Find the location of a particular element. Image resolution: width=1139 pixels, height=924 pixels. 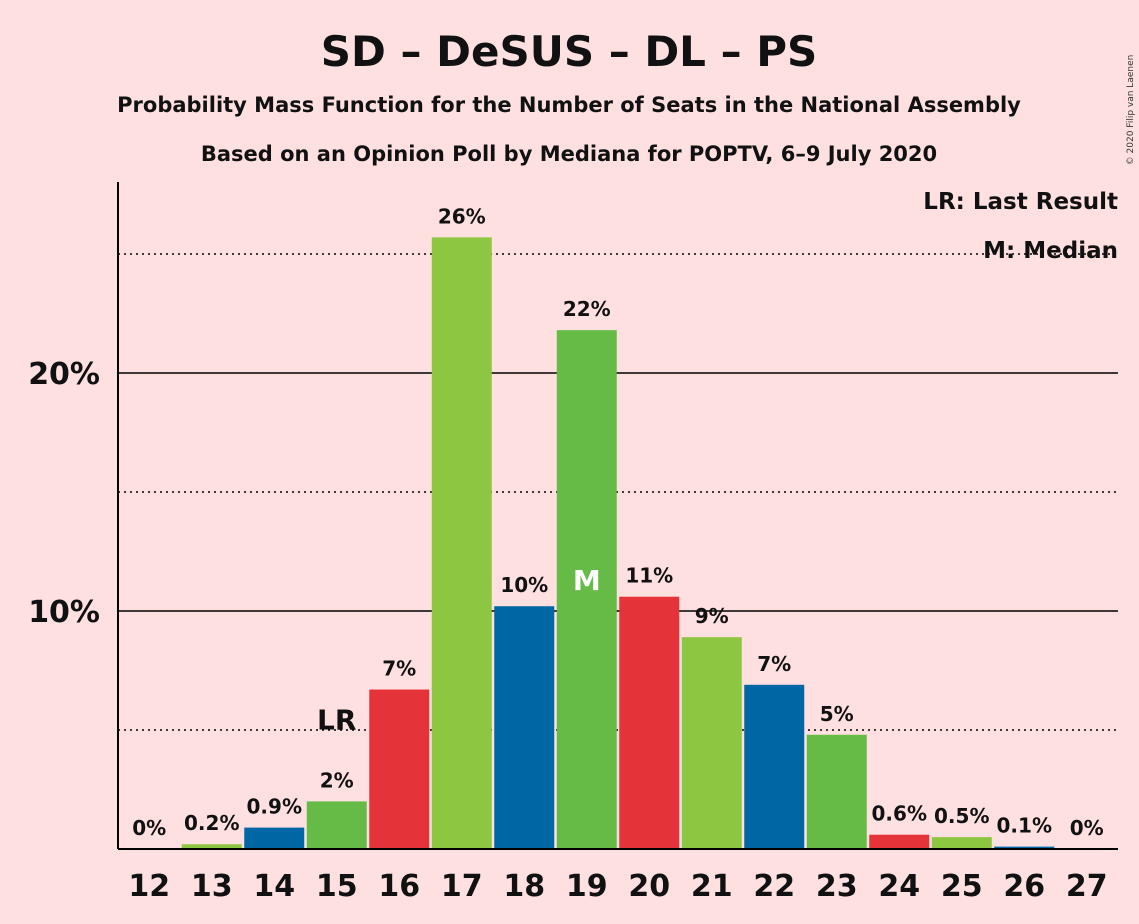

x-tick-18: 18 is located at coordinates (524, 886).